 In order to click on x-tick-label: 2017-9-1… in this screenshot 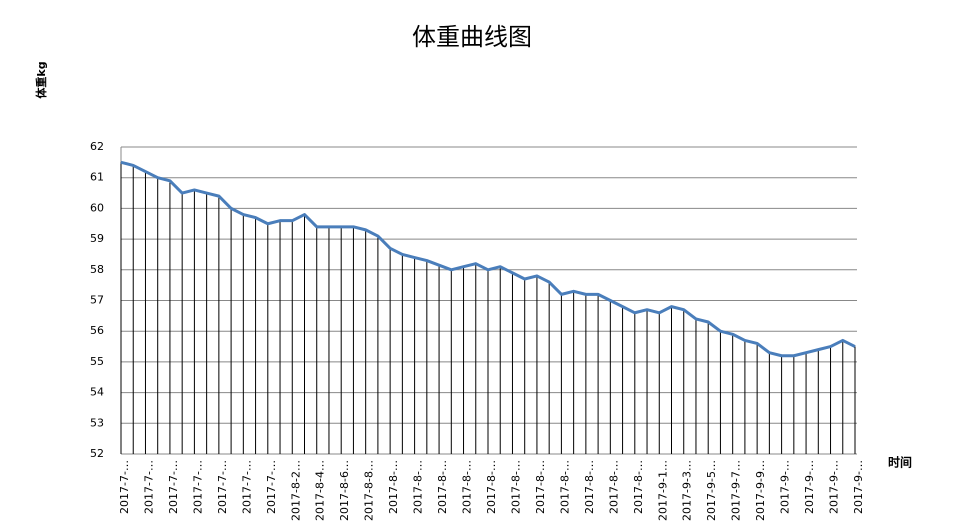, I will do `click(662, 490)`.